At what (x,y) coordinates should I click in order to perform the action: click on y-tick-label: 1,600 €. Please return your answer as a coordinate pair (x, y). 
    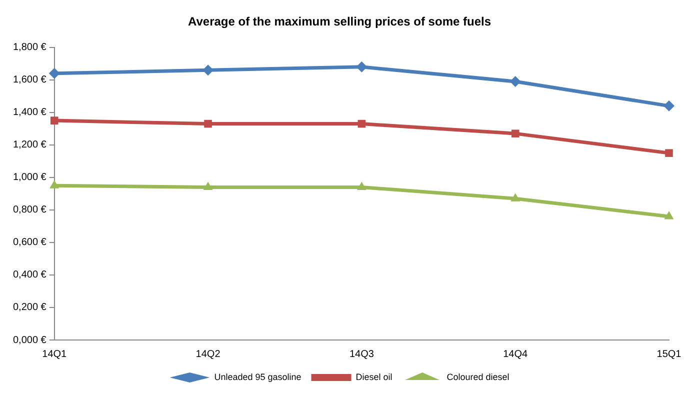
    Looking at the image, I should click on (29, 80).